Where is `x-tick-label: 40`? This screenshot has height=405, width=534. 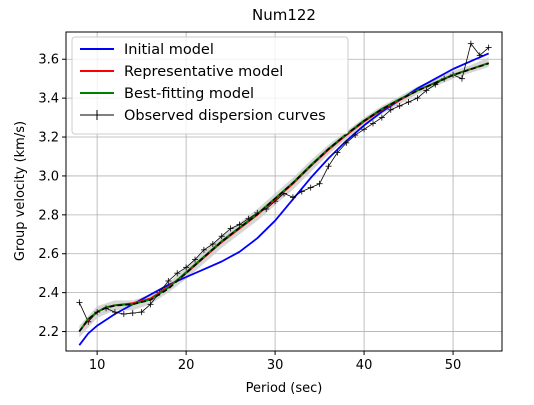
x-tick-label: 40 is located at coordinates (364, 365).